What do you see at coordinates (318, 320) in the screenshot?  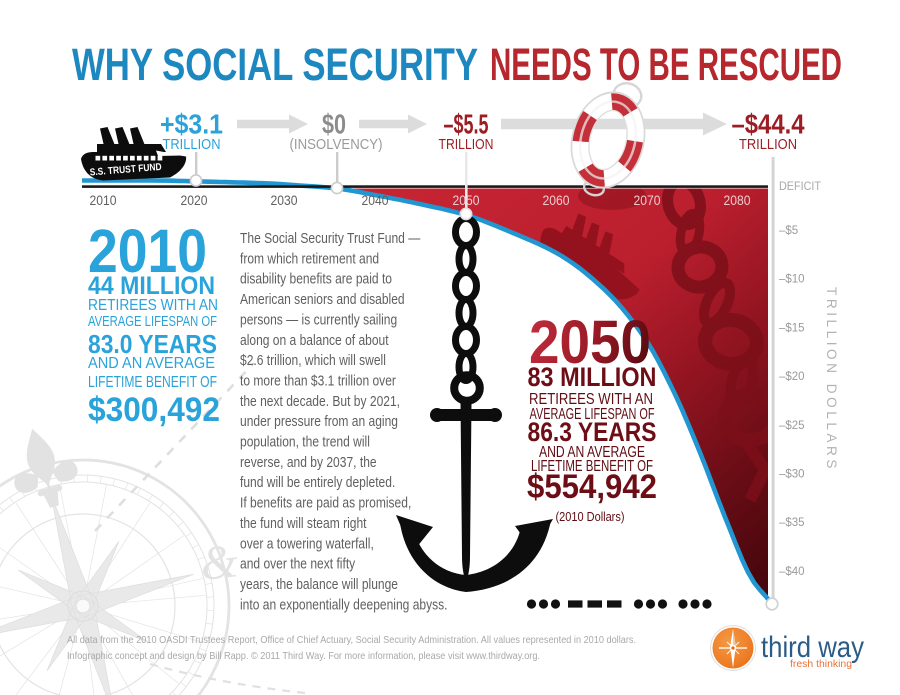 I see `svg-text: persons — is currently sailing` at bounding box center [318, 320].